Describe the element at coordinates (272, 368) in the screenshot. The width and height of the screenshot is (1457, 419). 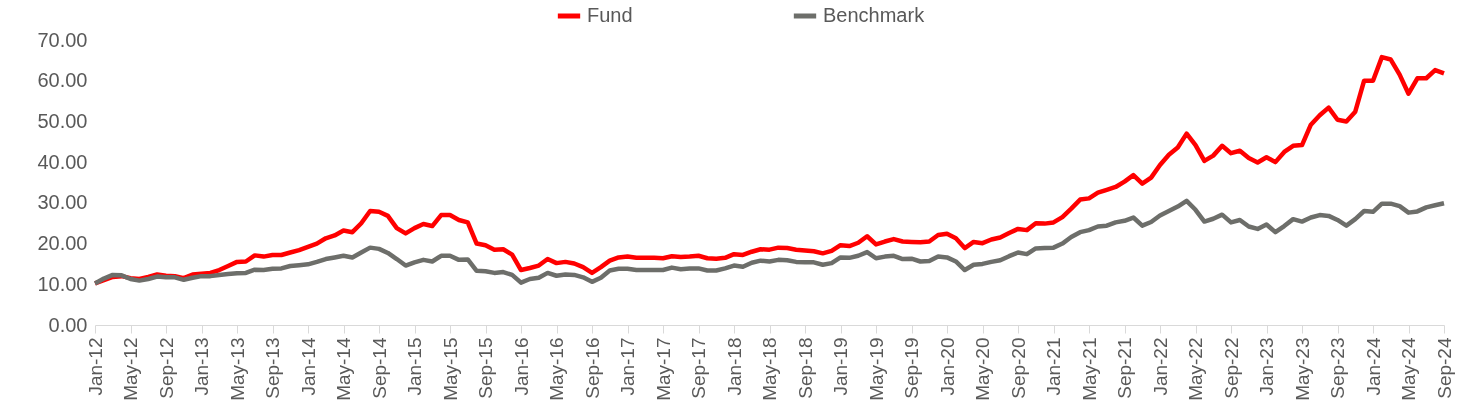
I see `x-tick-label: Sep-13` at that location.